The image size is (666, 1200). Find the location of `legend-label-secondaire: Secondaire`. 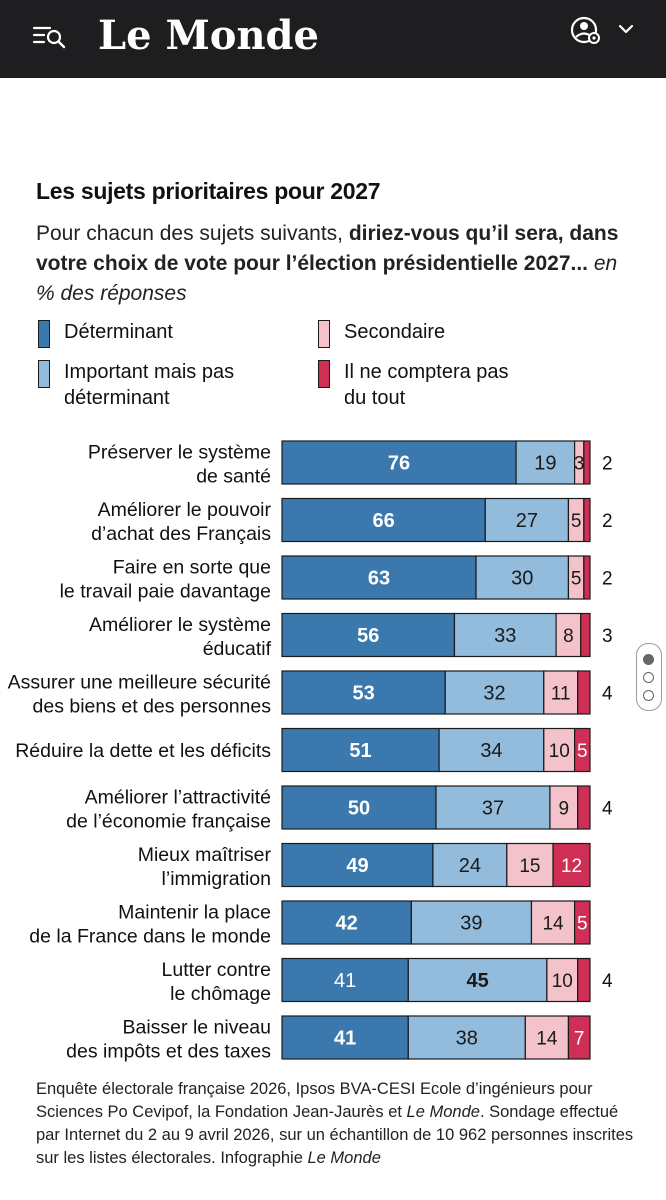

legend-label-secondaire: Secondaire is located at coordinates (395, 332).